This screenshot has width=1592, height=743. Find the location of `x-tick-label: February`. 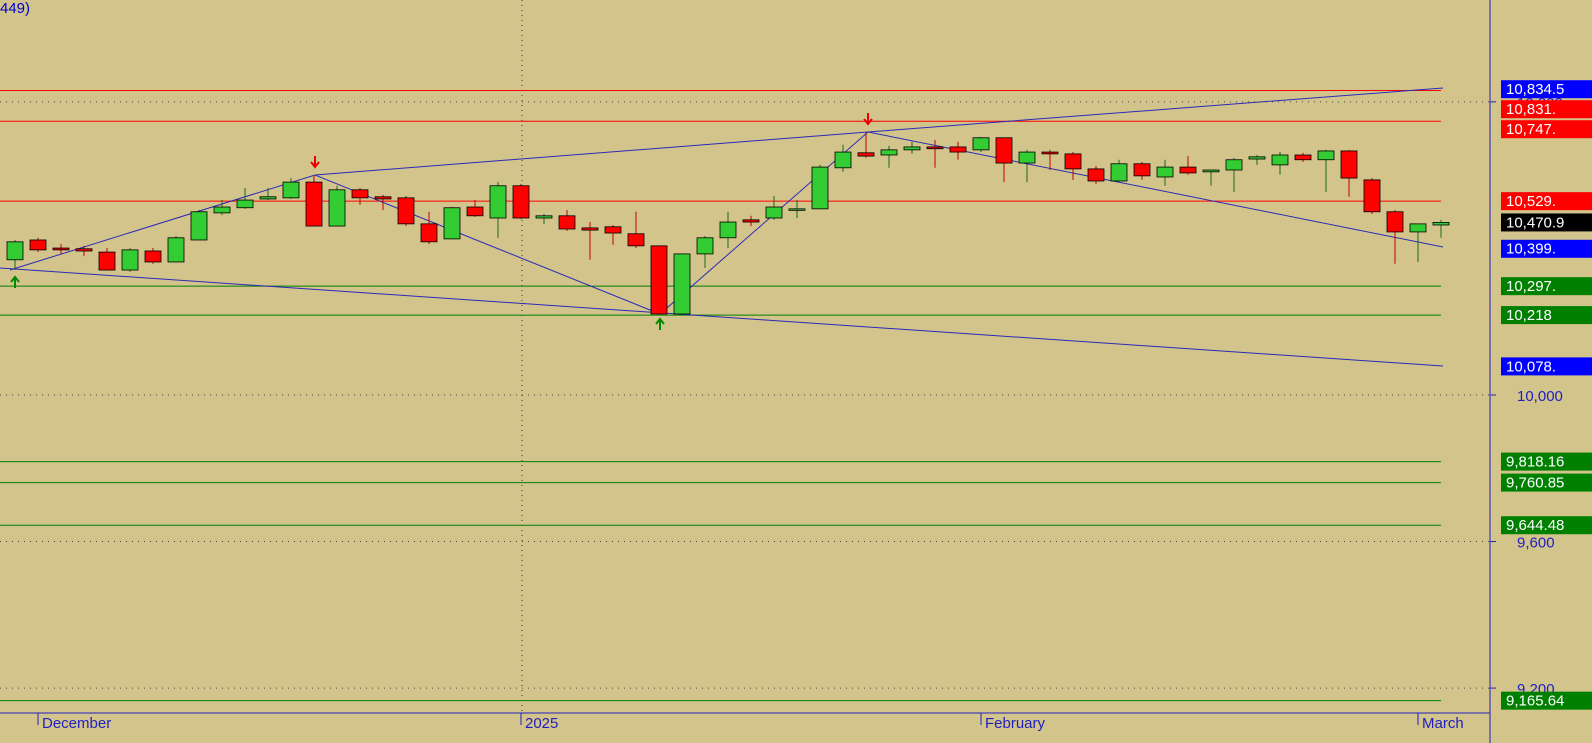

x-tick-label: February is located at coordinates (1015, 723).